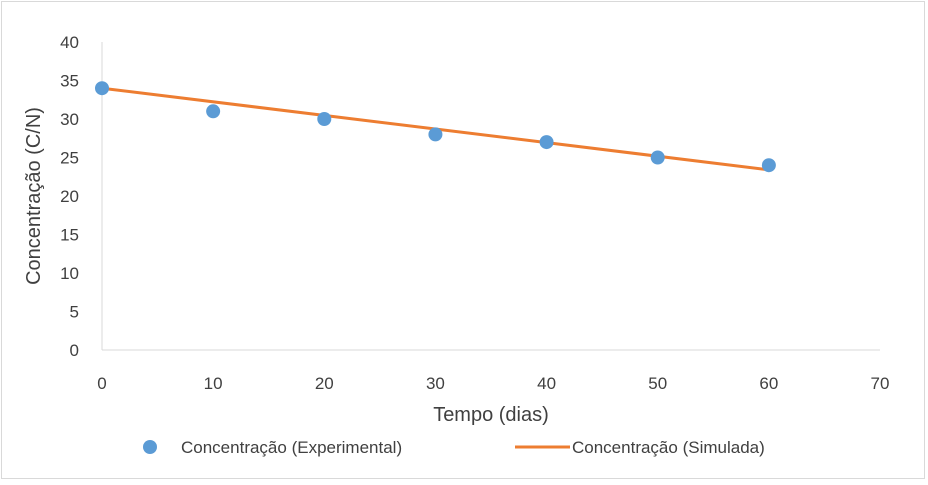  What do you see at coordinates (880, 383) in the screenshot?
I see `x-tick-label: 70` at bounding box center [880, 383].